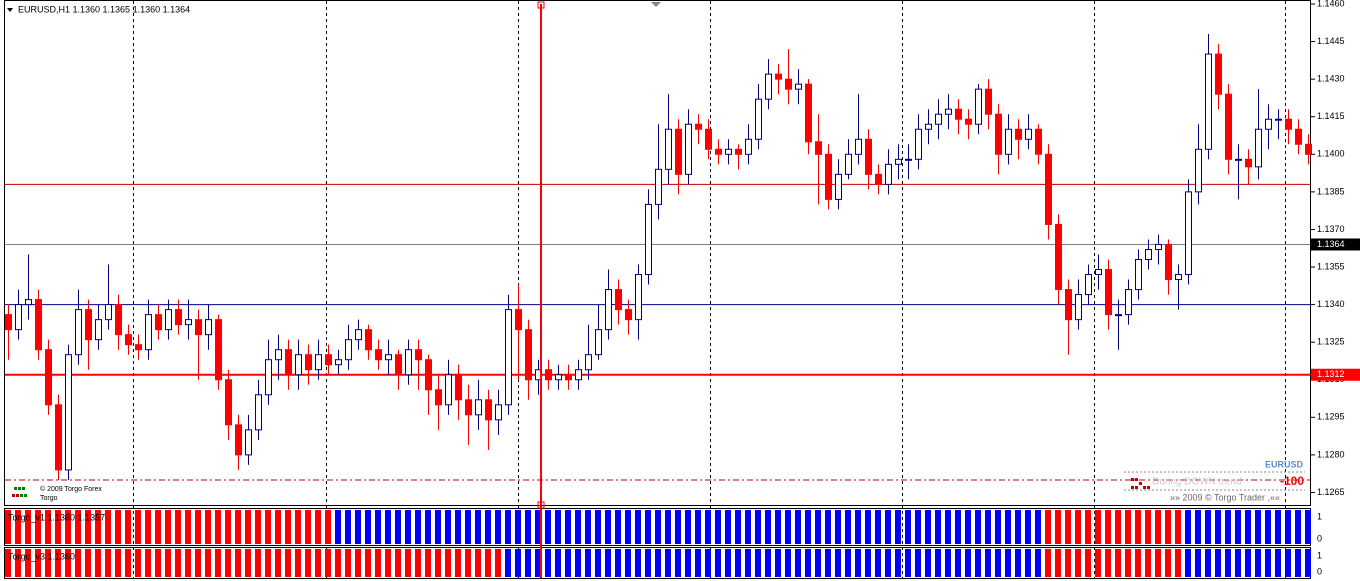 Image resolution: width=1360 pixels, height=581 pixels. Describe the element at coordinates (1319, 516) in the screenshot. I see `panel-tick-label: 1` at that location.